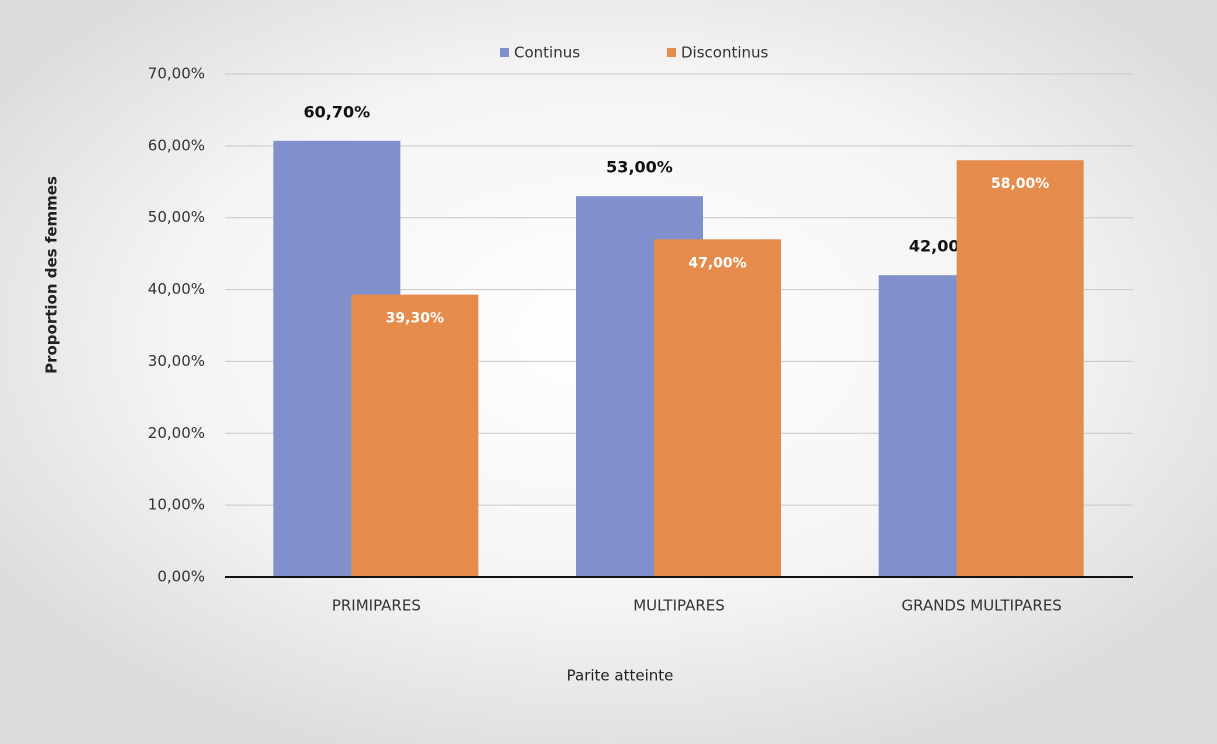 The height and width of the screenshot is (744, 1217). I want to click on y-tick-label: 60,00%, so click(176, 145).